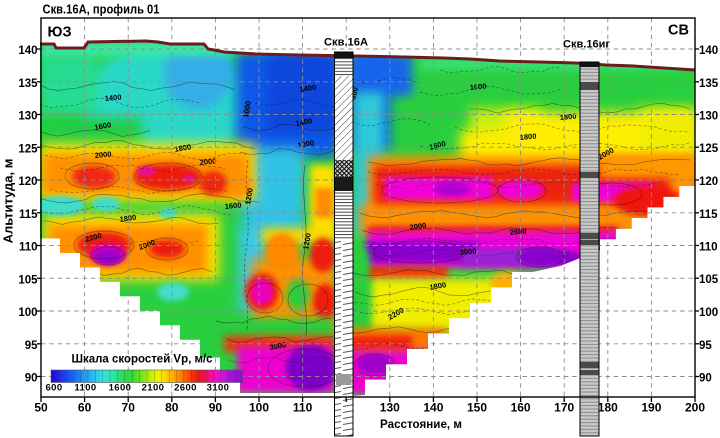  Describe the element at coordinates (695, 408) in the screenshot. I see `svg-text: 200` at that location.